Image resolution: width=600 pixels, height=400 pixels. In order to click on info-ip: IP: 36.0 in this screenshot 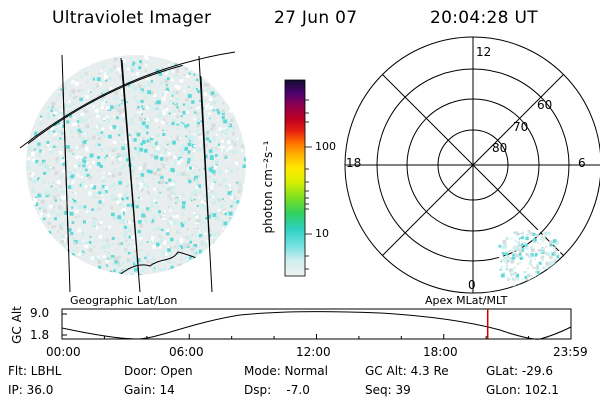, I will do `click(31, 390)`.